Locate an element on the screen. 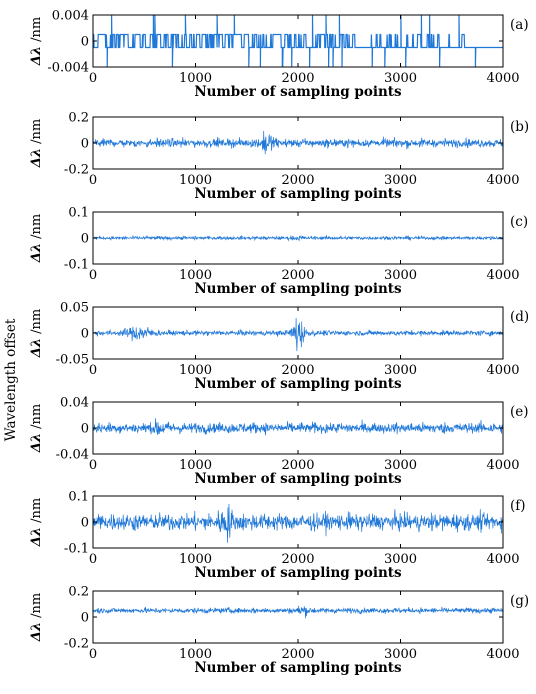 Image resolution: width=536 pixels, height=694 pixels. y-tick-label: 0.004 is located at coordinates (70, 16).